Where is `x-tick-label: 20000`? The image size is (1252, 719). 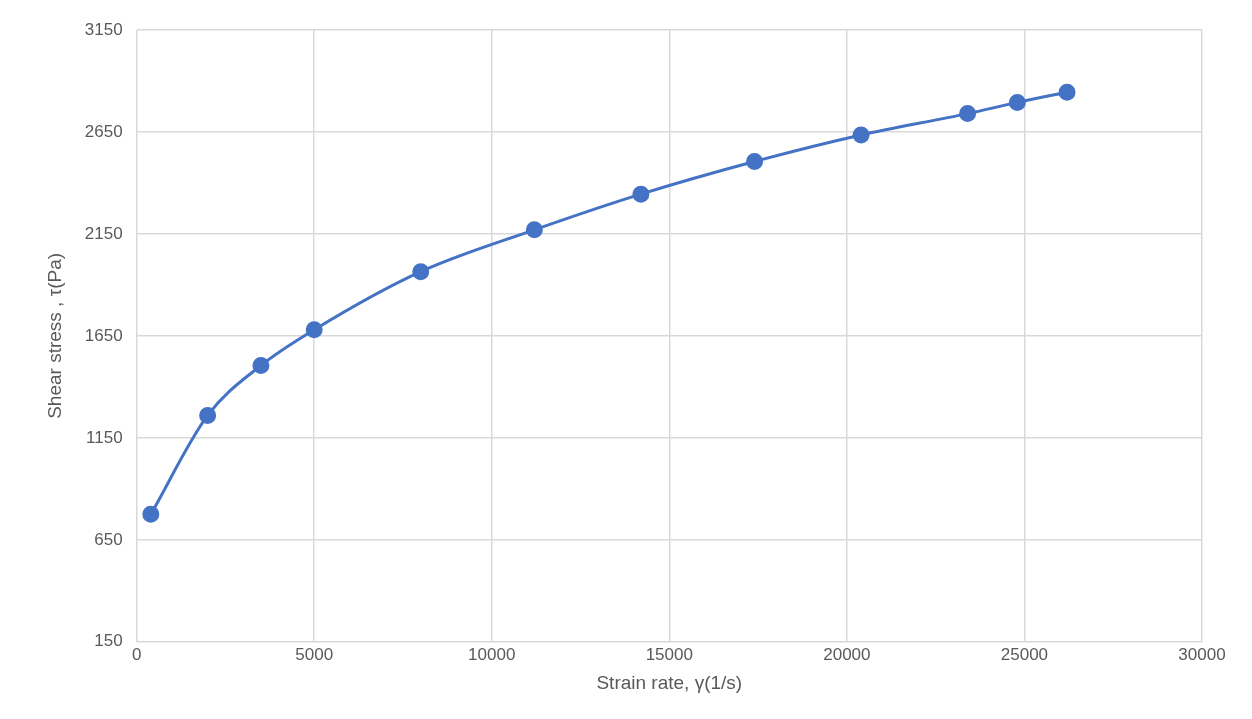 x-tick-label: 20000 is located at coordinates (847, 654).